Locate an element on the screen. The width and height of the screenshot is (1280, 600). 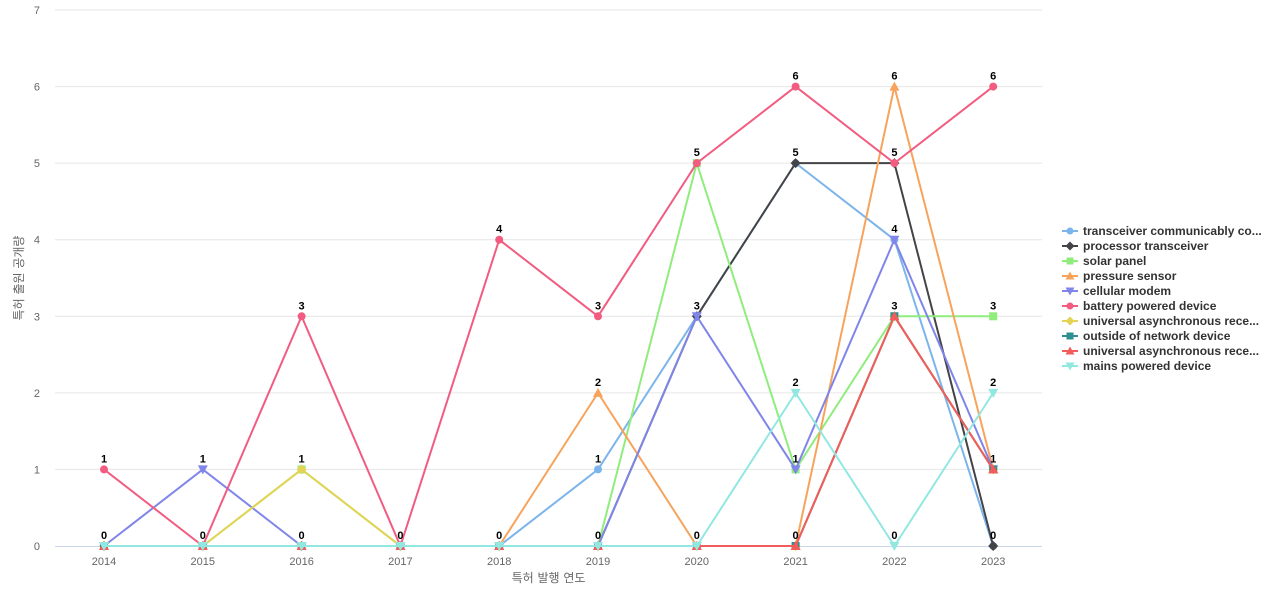
y-tick-label: 7 is located at coordinates (37, 11).